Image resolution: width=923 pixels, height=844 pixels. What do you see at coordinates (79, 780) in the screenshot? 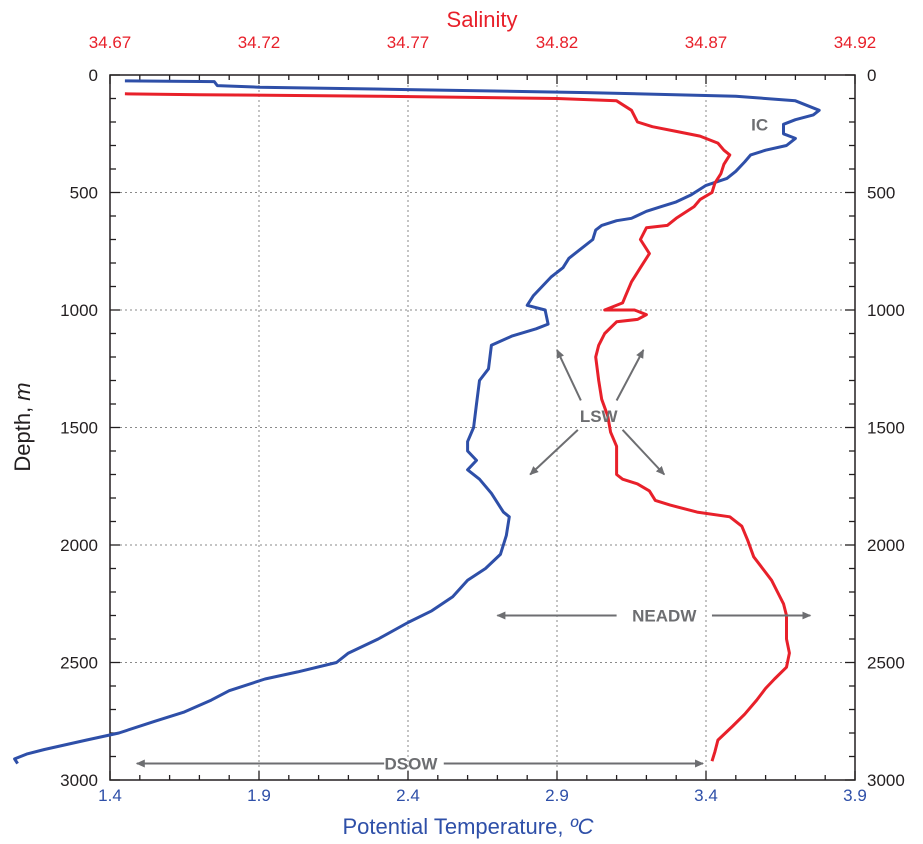
I see `left-tick-label: 3000` at bounding box center [79, 780].